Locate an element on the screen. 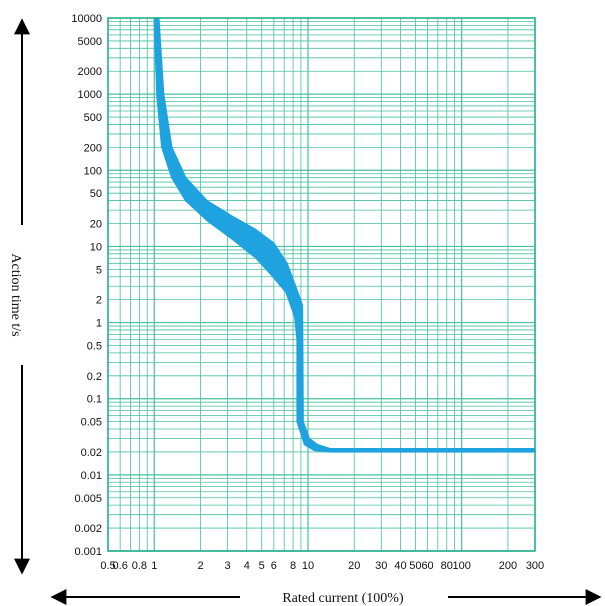  x-tick-label: 50 is located at coordinates (415, 566).